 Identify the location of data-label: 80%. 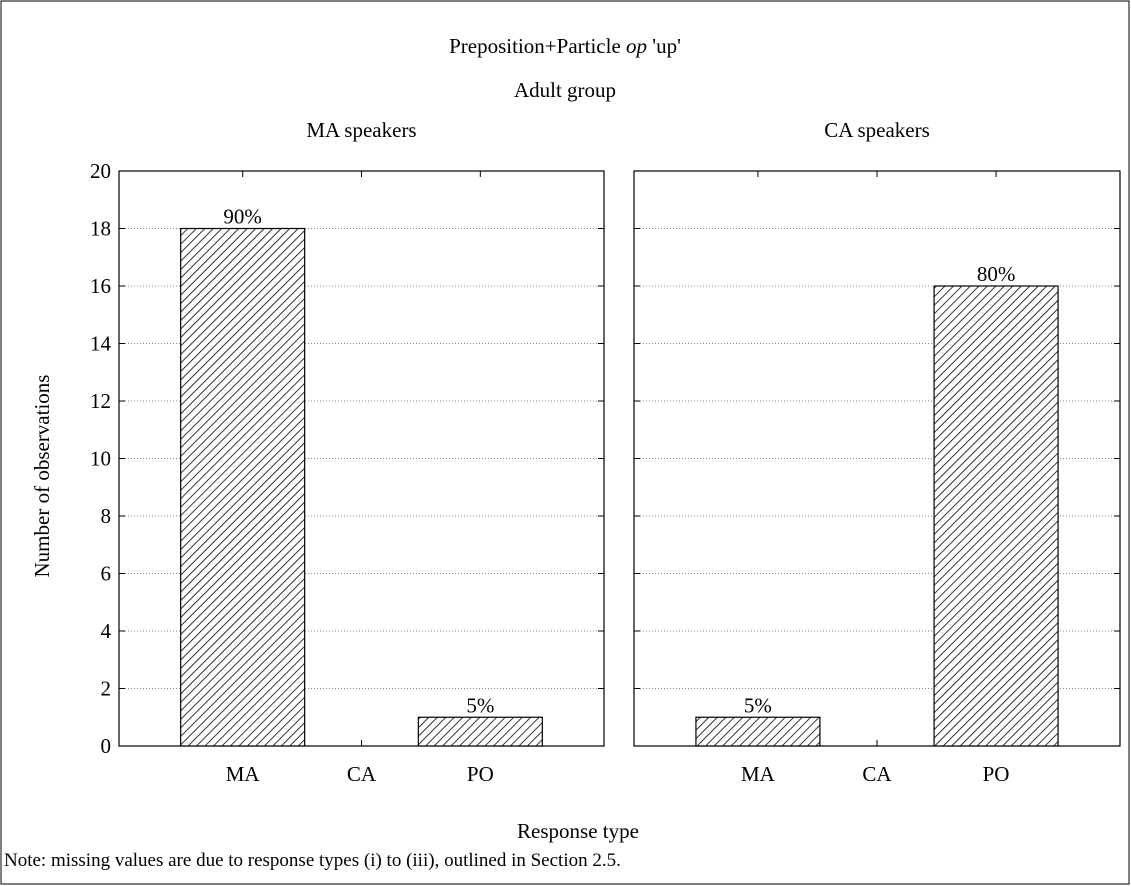
(996, 274).